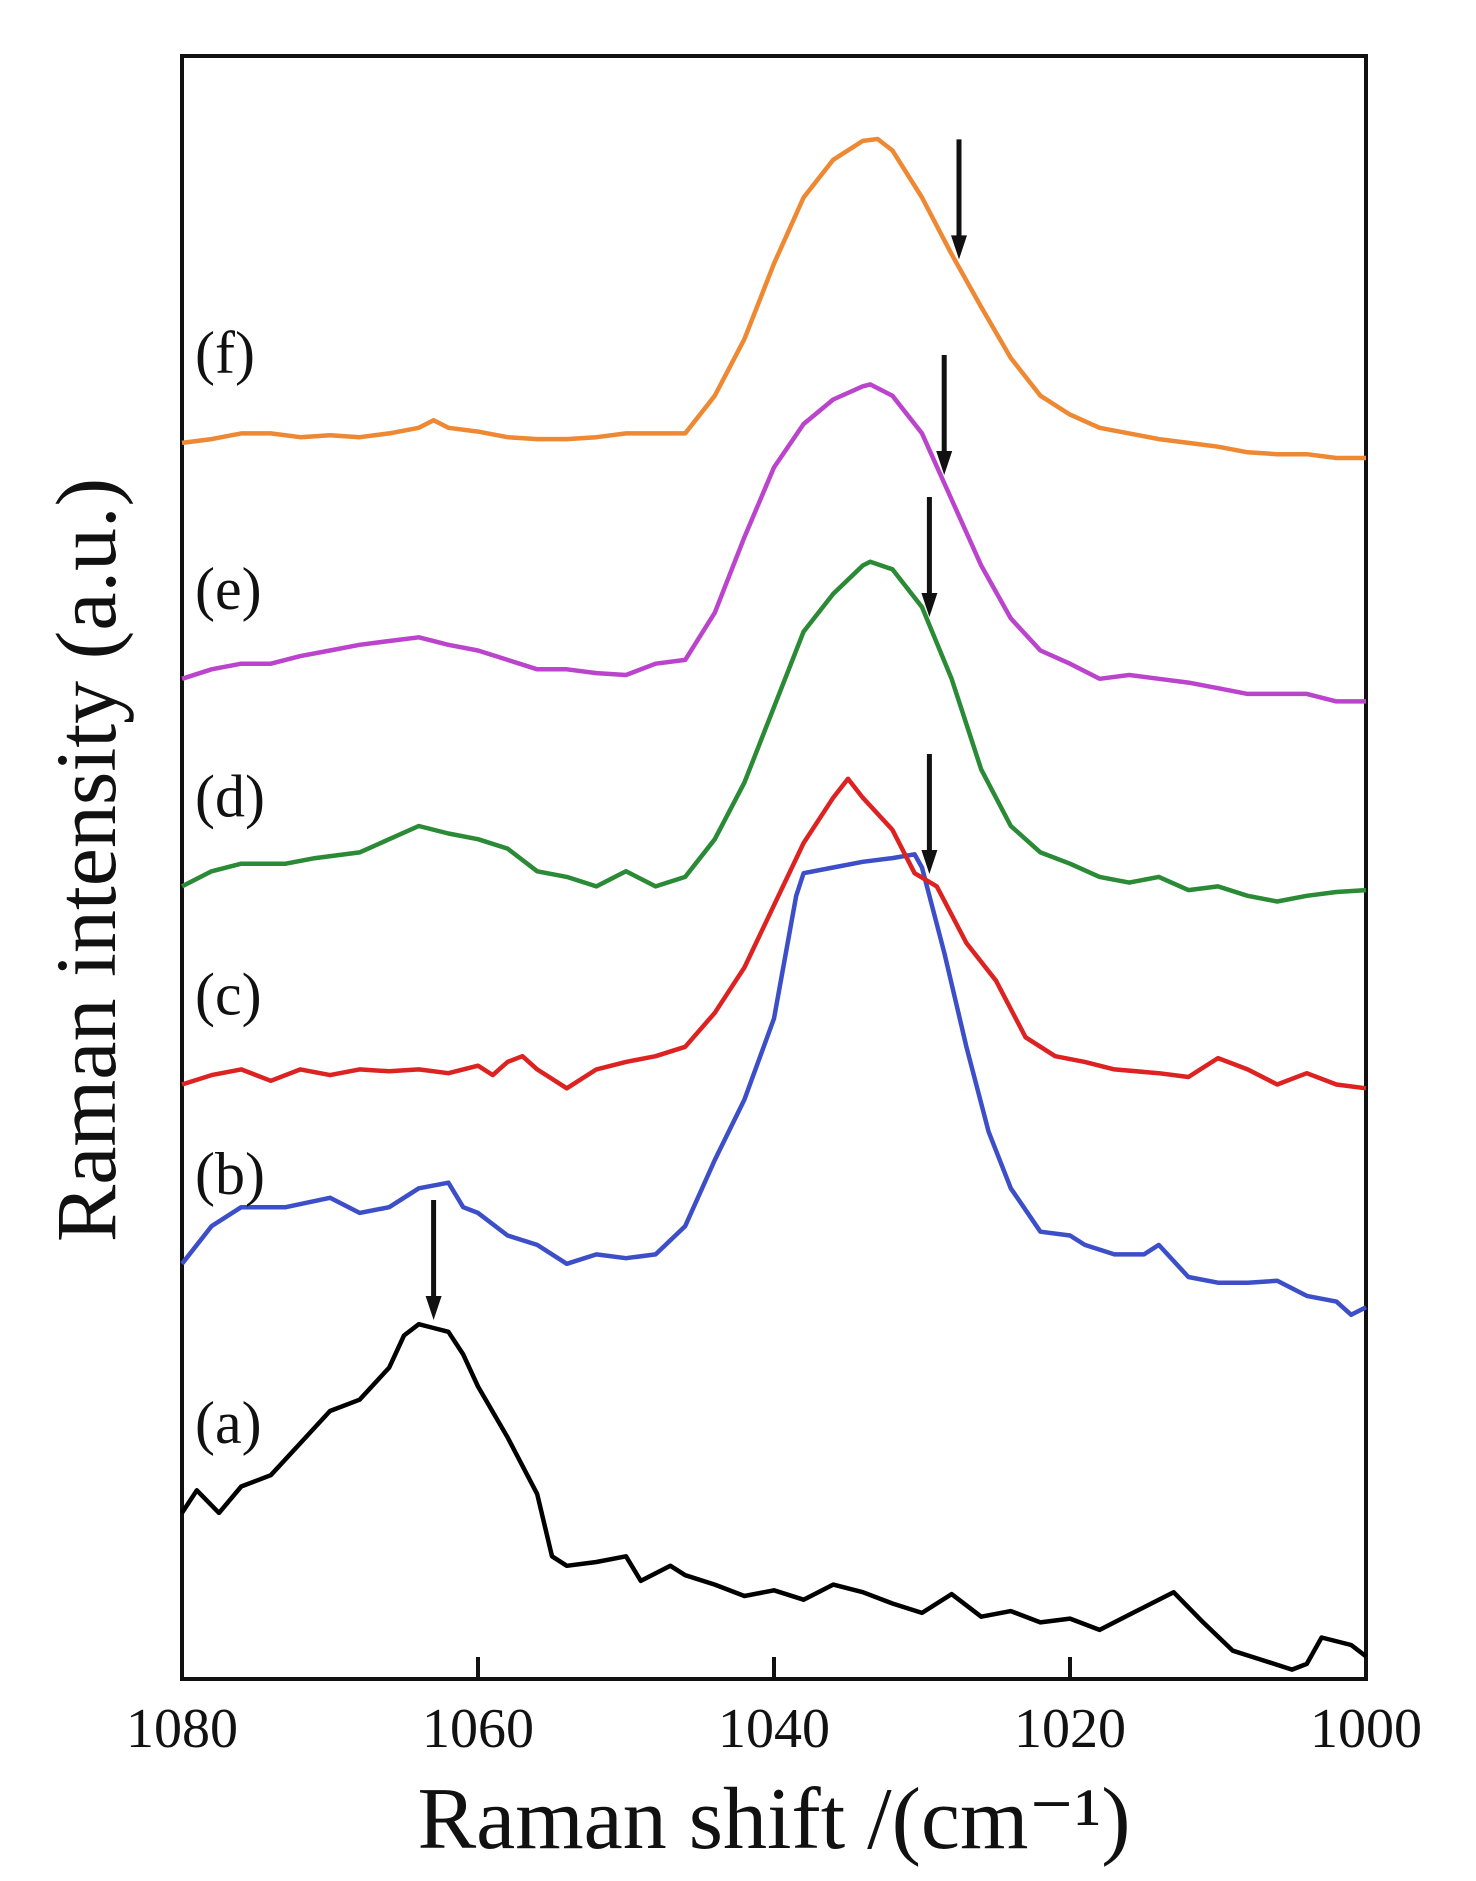  What do you see at coordinates (1070, 1729) in the screenshot?
I see `x-tick-label: 1020` at bounding box center [1070, 1729].